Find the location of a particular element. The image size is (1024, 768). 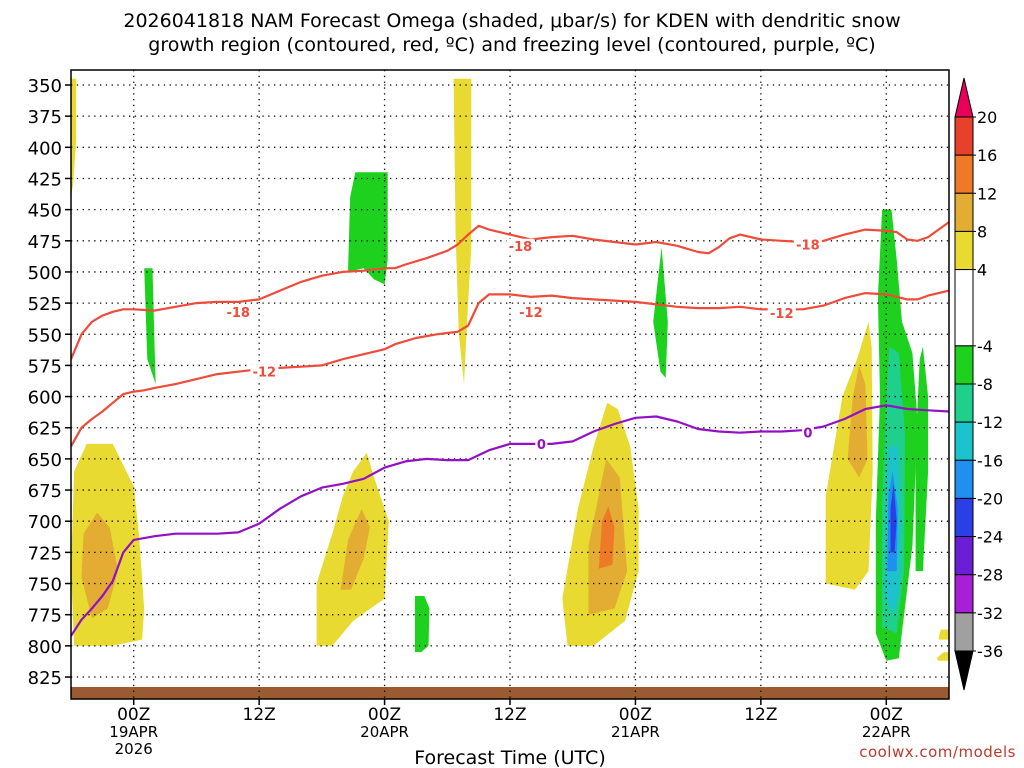

omega-region-sinking-20apr-low is located at coordinates (422, 624).